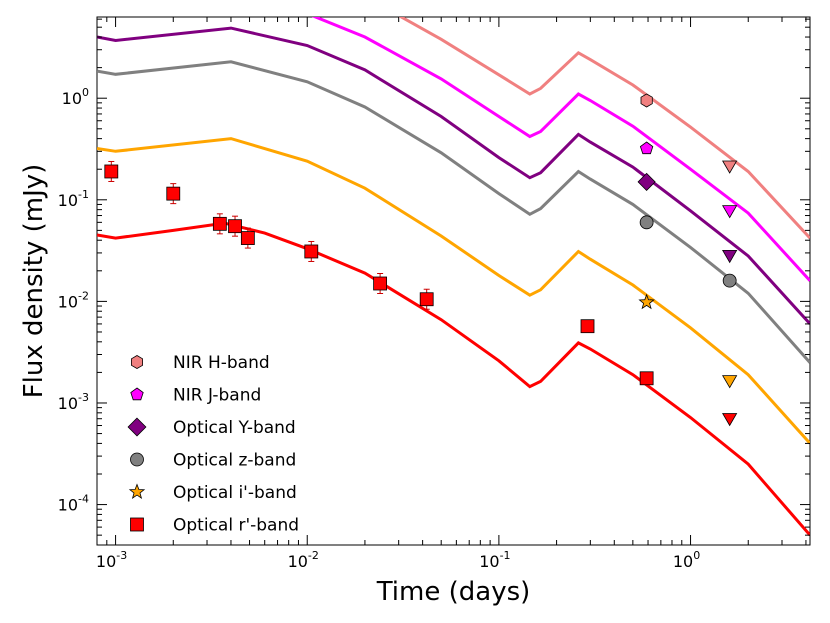 This screenshot has height=623, width=830. Describe the element at coordinates (73, 504) in the screenshot. I see `y-tick-label: 10⁻⁴` at that location.